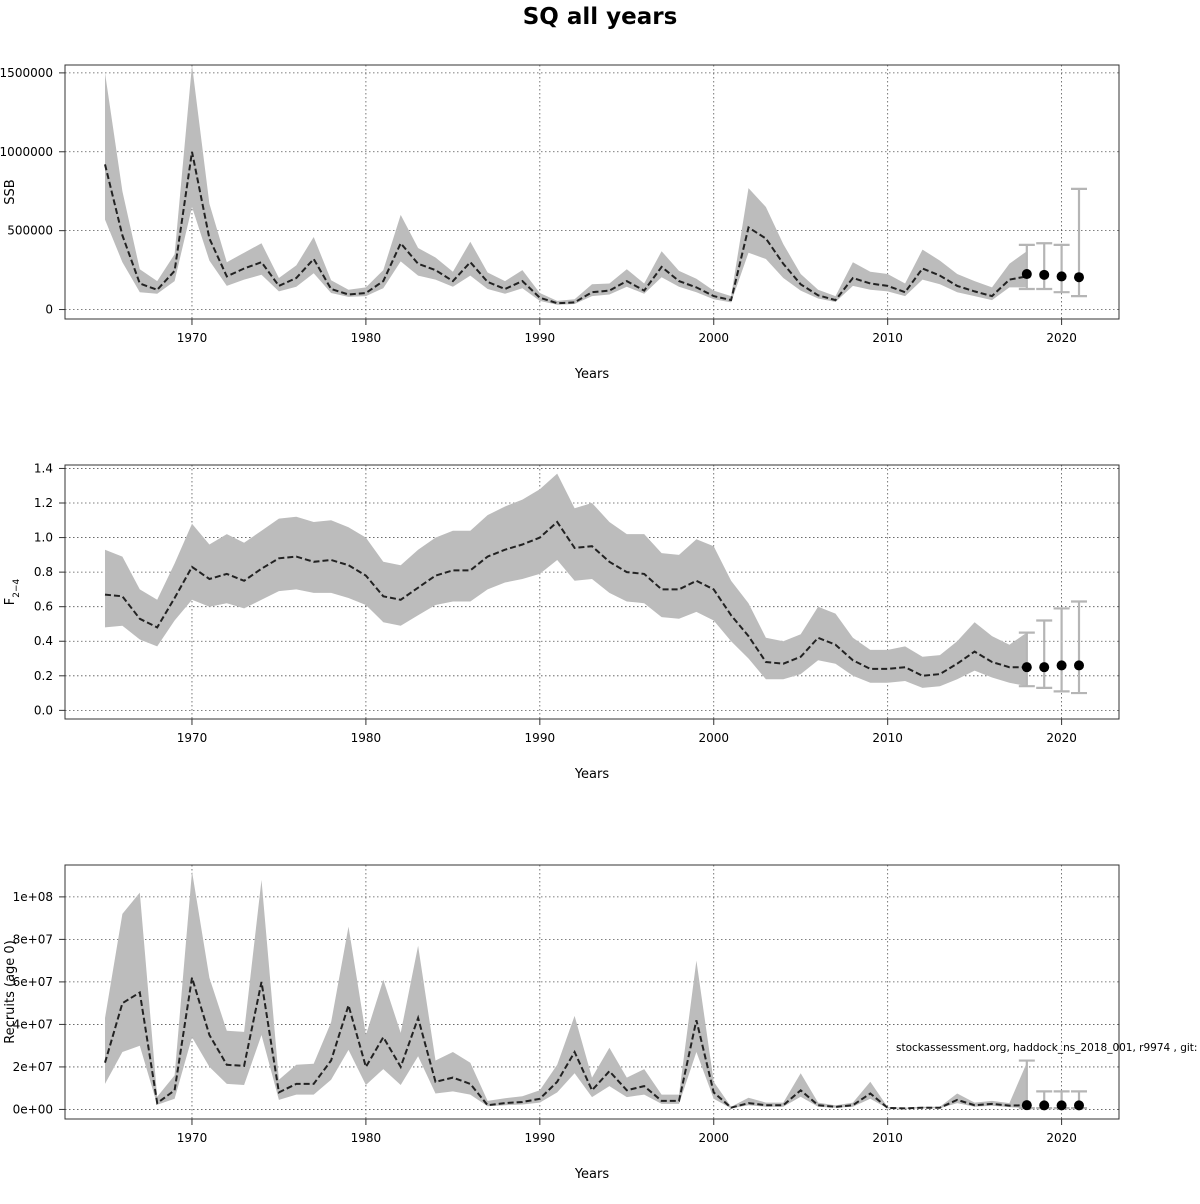 Image resolution: width=1200 pixels, height=1204 pixels. I want to click on fbar-y-tick-label: 0.4, so click(43, 641).